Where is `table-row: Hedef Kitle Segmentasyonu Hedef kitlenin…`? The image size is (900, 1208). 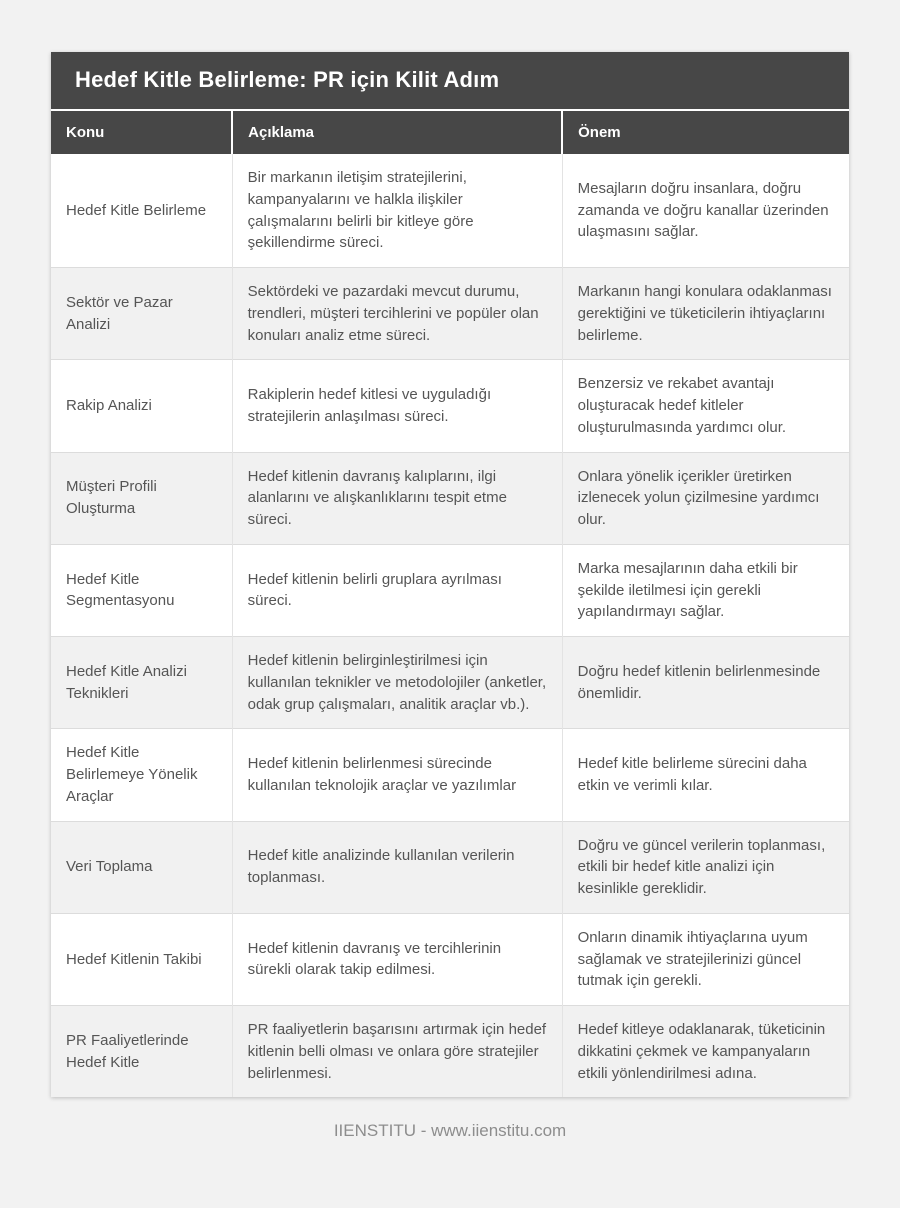
table-row: Hedef Kitle Segmentasyonu Hedef kitlenin… is located at coordinates (450, 590).